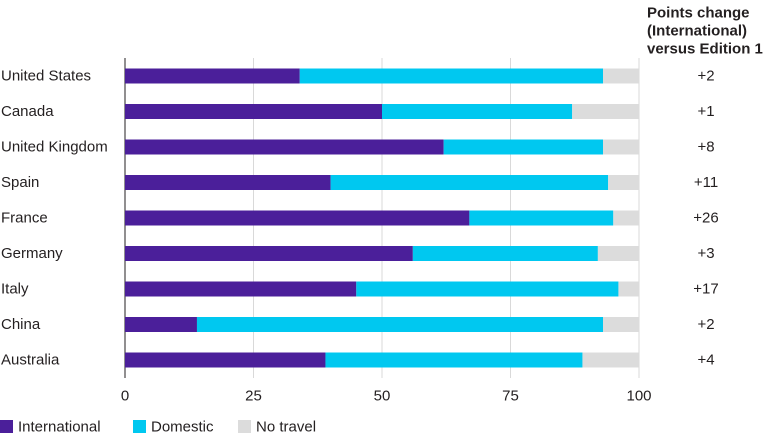  I want to click on legend-label: Domestic, so click(182, 427).